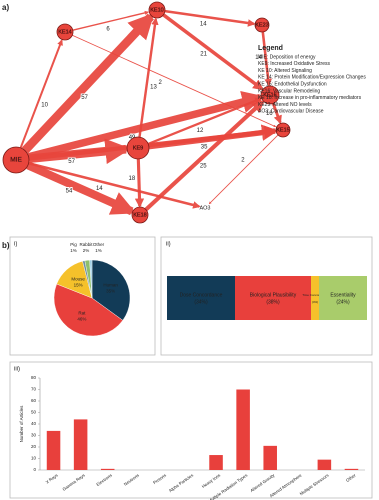 The width and height of the screenshot is (379, 500). I want to click on y-tick-label: 60, so click(34, 400).